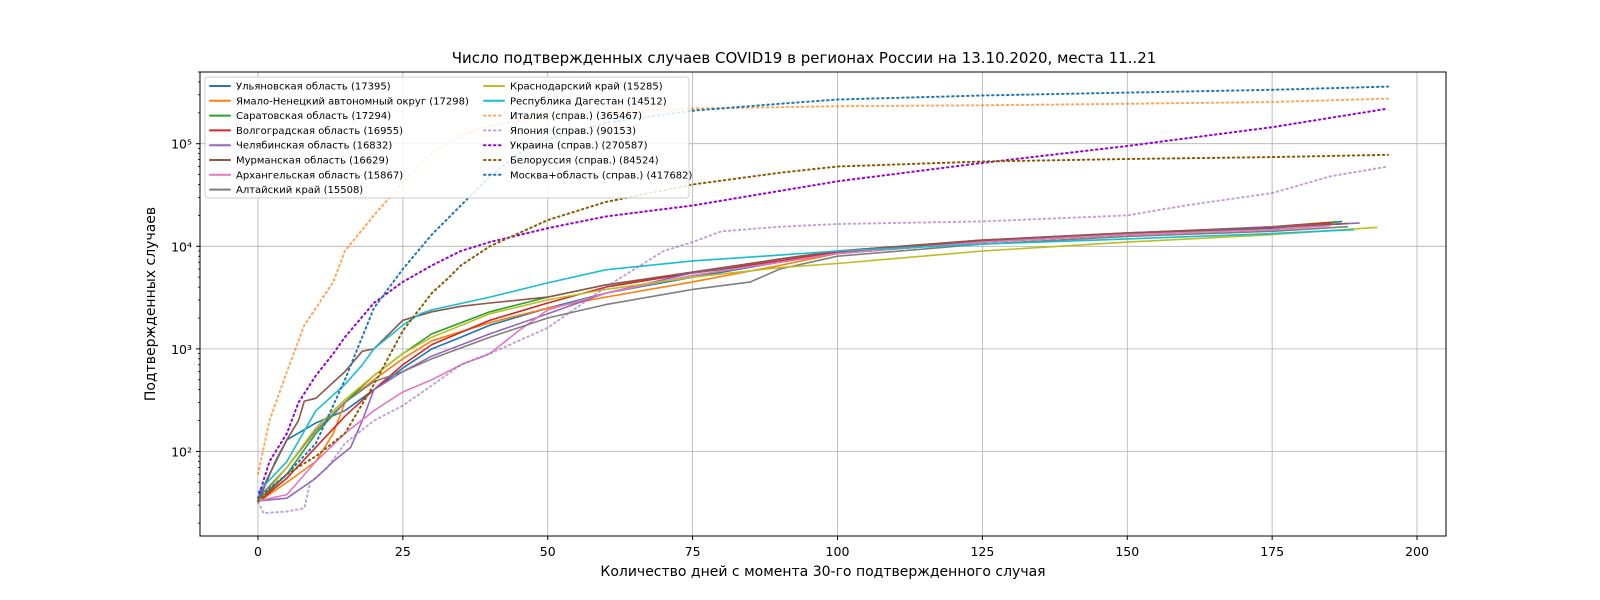 Image resolution: width=1600 pixels, height=600 pixels. I want to click on legend-entry: Москва+область (справ.) (417682), so click(601, 175).